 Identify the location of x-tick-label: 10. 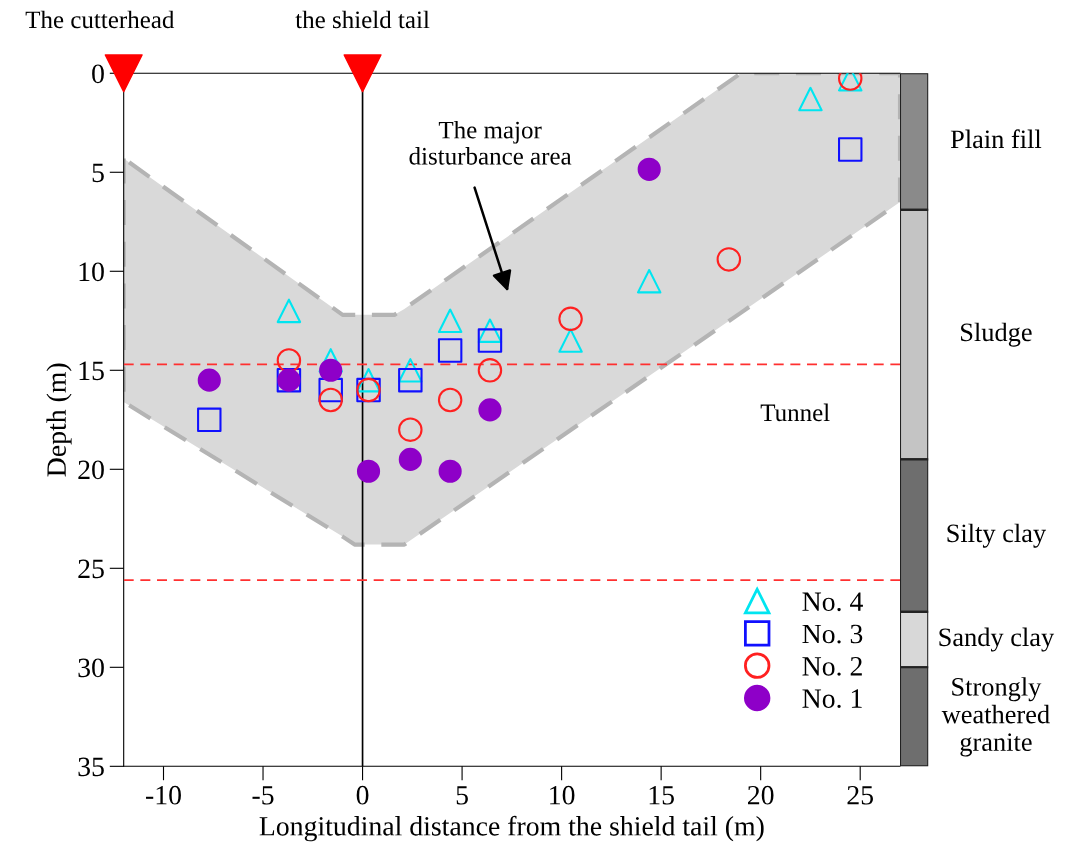
(562, 795).